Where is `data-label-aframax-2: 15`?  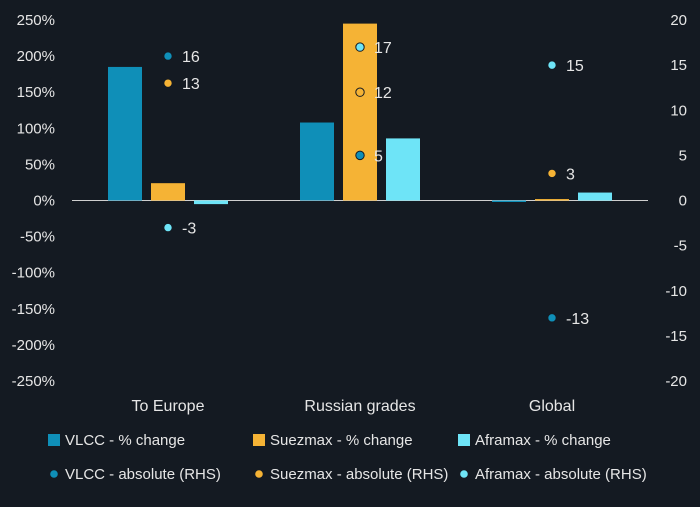 data-label-aframax-2: 15 is located at coordinates (575, 66).